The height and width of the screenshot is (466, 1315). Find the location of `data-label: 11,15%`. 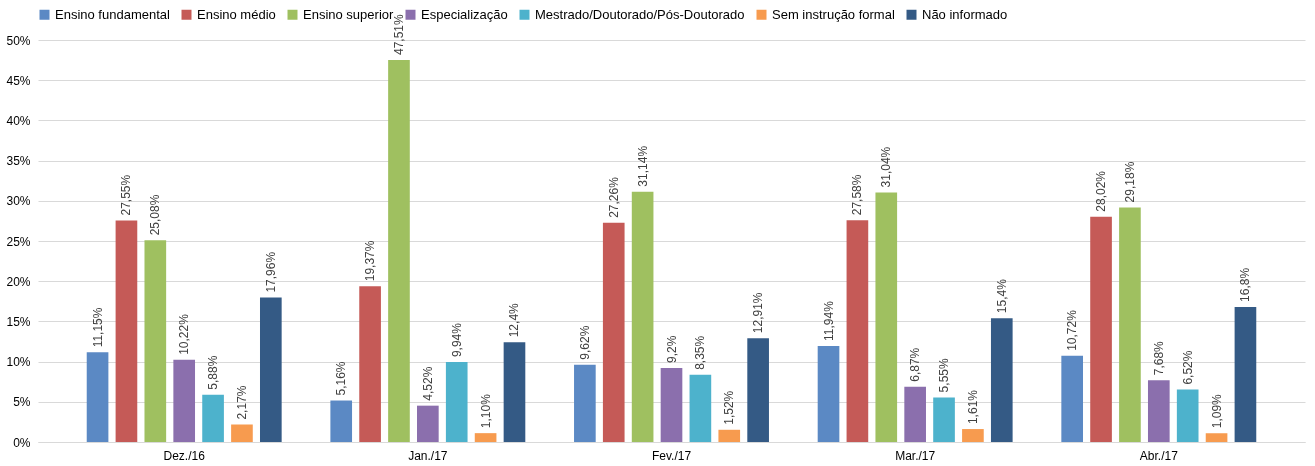

data-label: 11,15% is located at coordinates (97, 327).